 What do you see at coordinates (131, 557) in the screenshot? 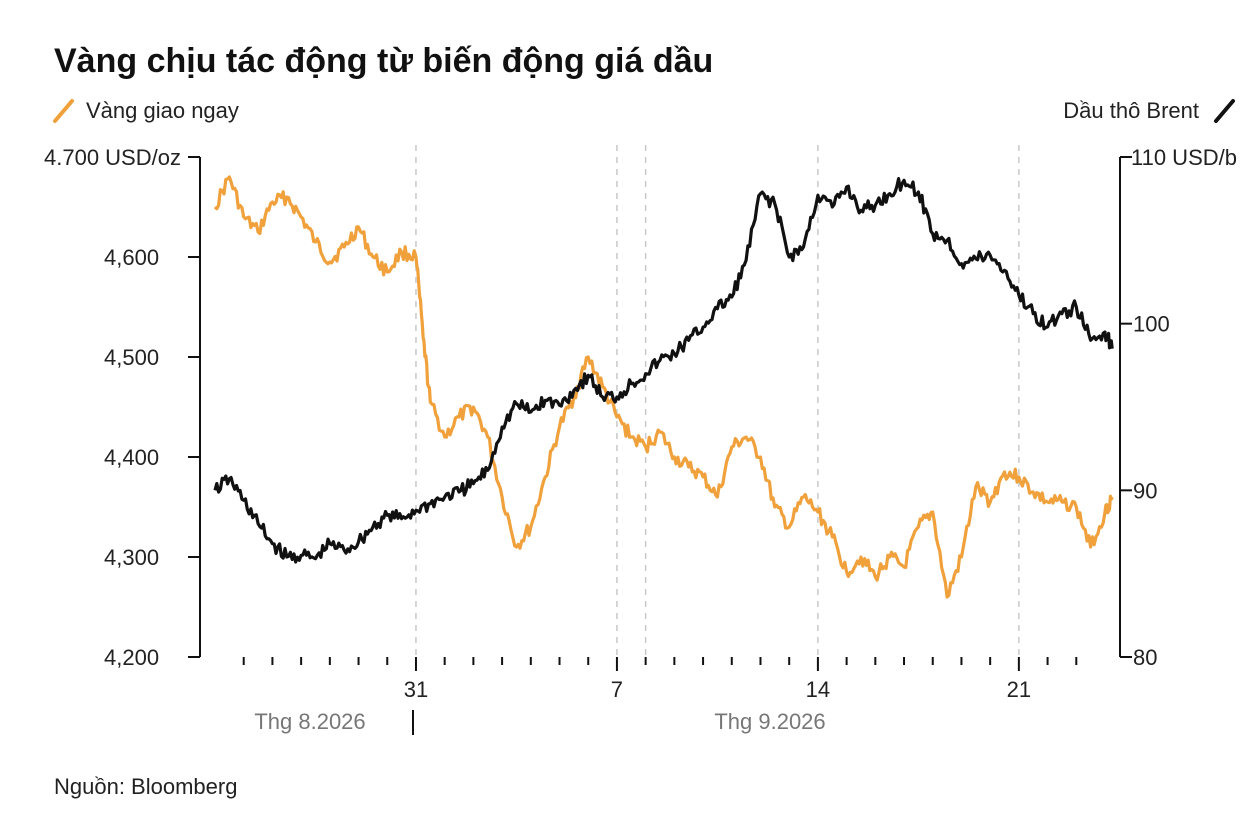
I see `y-left-label-4300: 4,300` at bounding box center [131, 557].